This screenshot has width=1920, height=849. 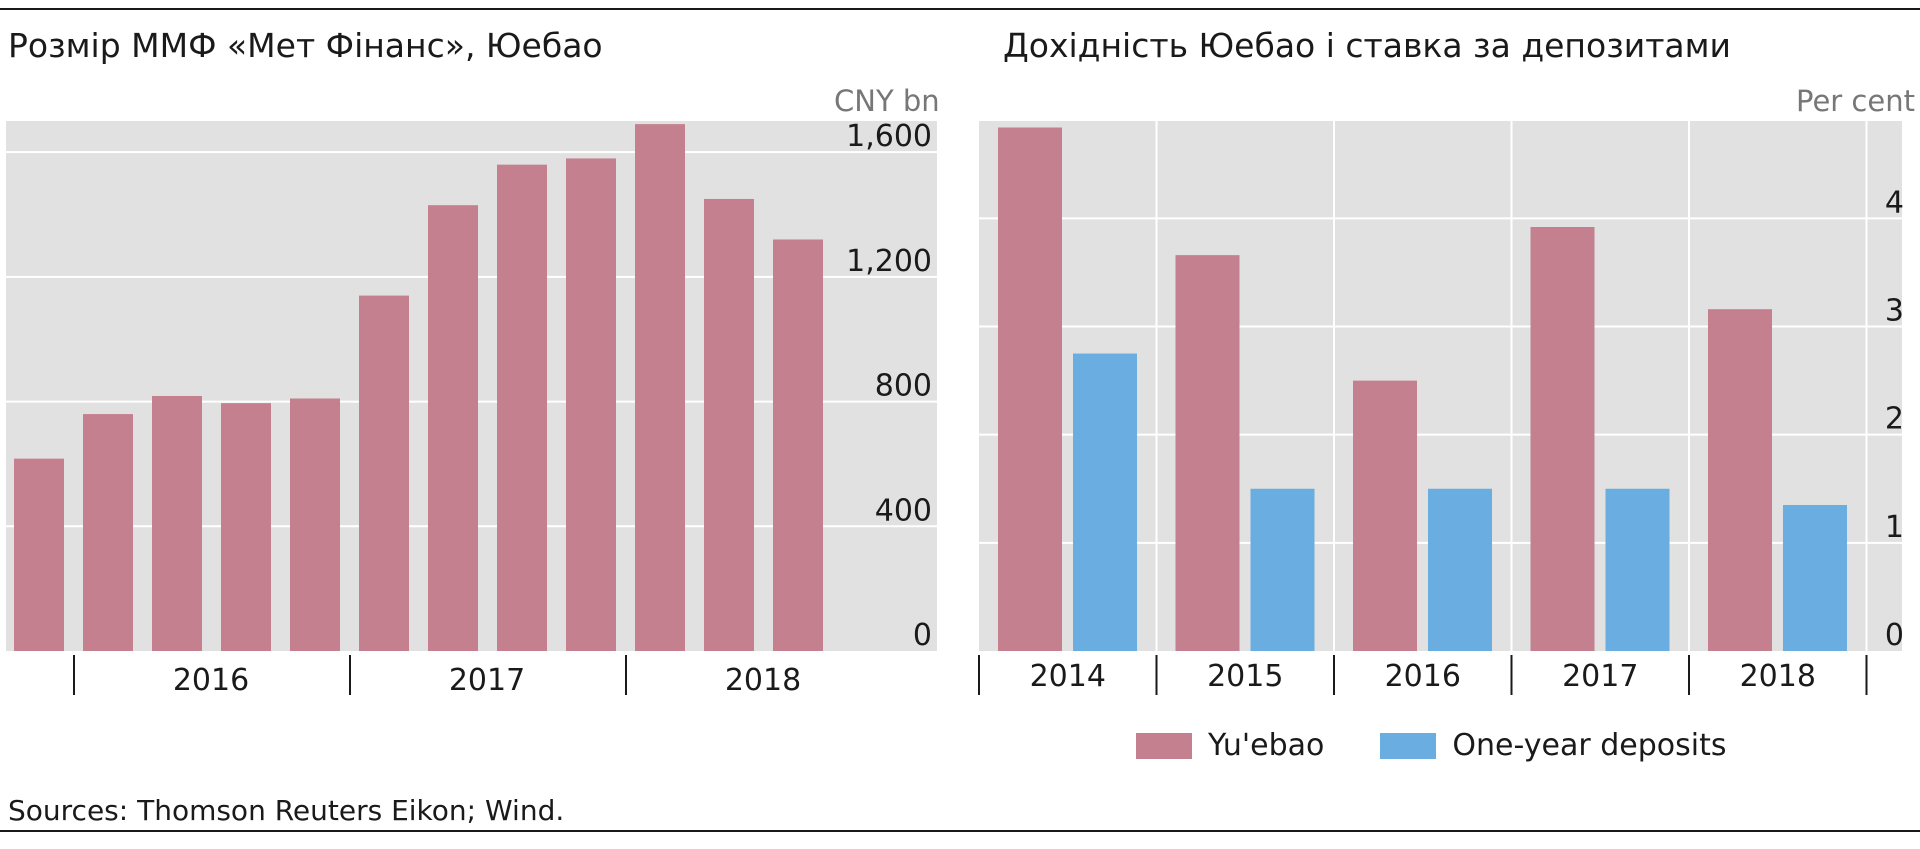 I want to click on left-y-unit: CNY bn, so click(x=887, y=101).